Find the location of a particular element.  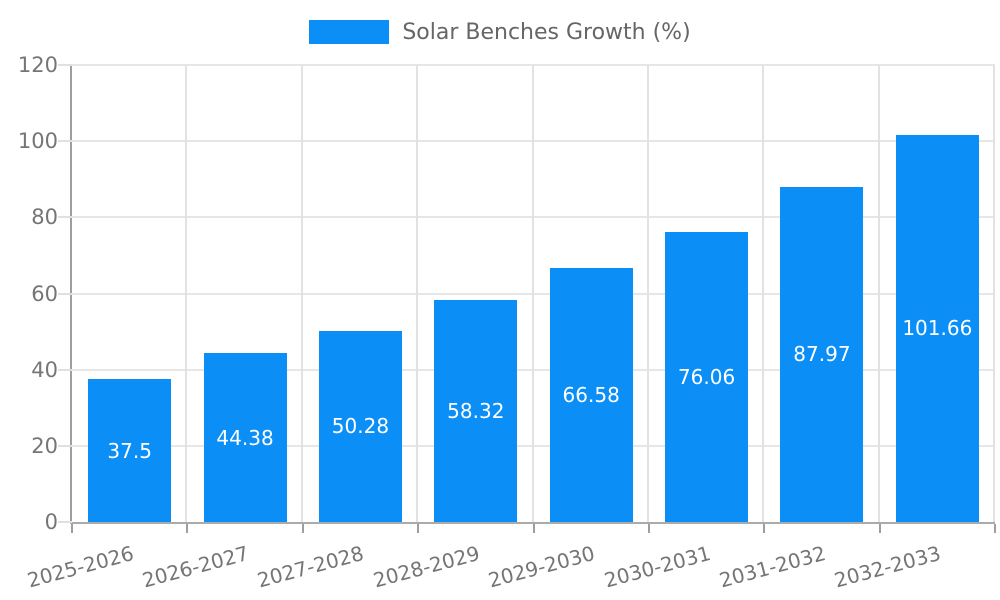

bar-value-label: 37.5 is located at coordinates (129, 450).